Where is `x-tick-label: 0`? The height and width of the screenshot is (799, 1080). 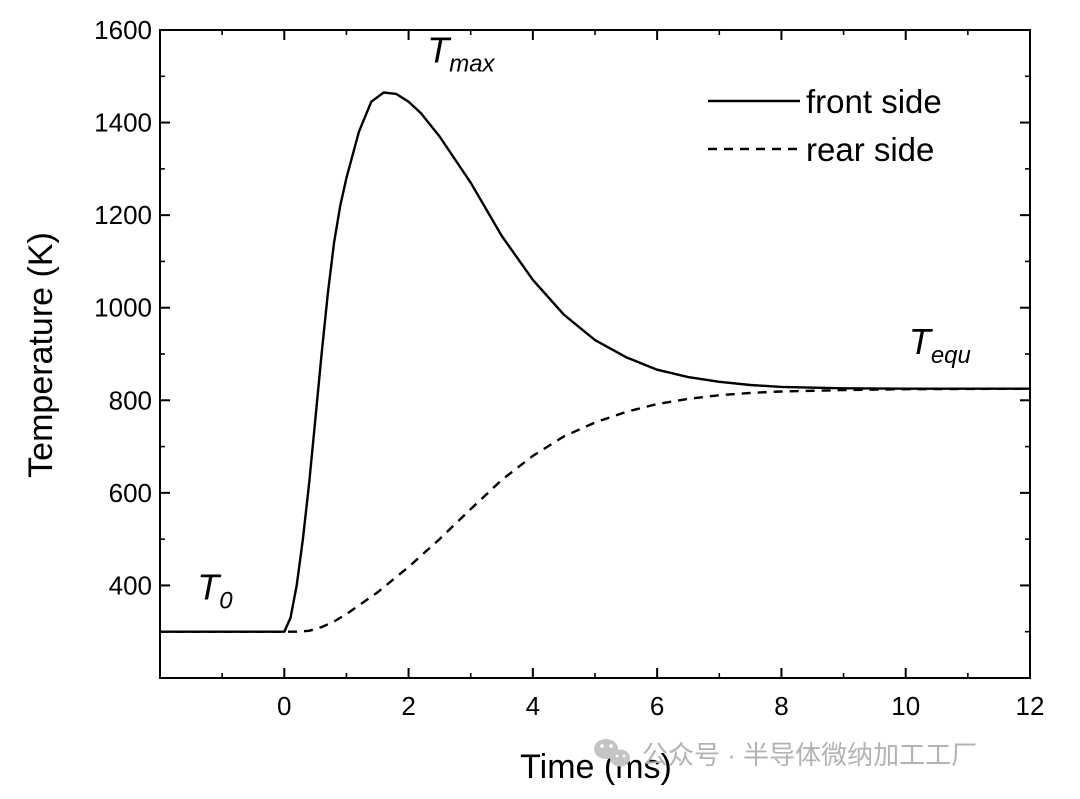 x-tick-label: 0 is located at coordinates (284, 706).